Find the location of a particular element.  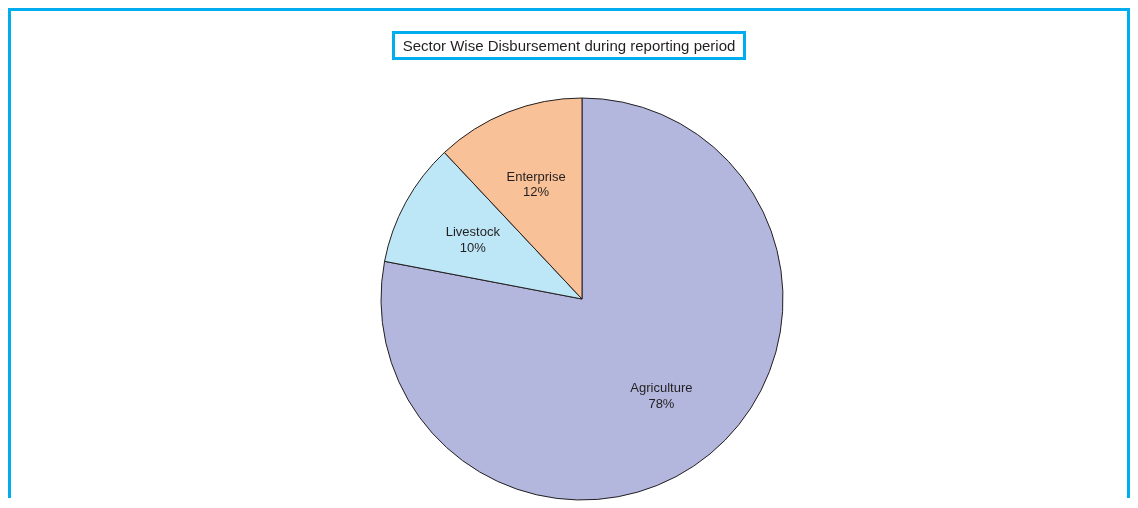

data-label: 78% is located at coordinates (661, 404).